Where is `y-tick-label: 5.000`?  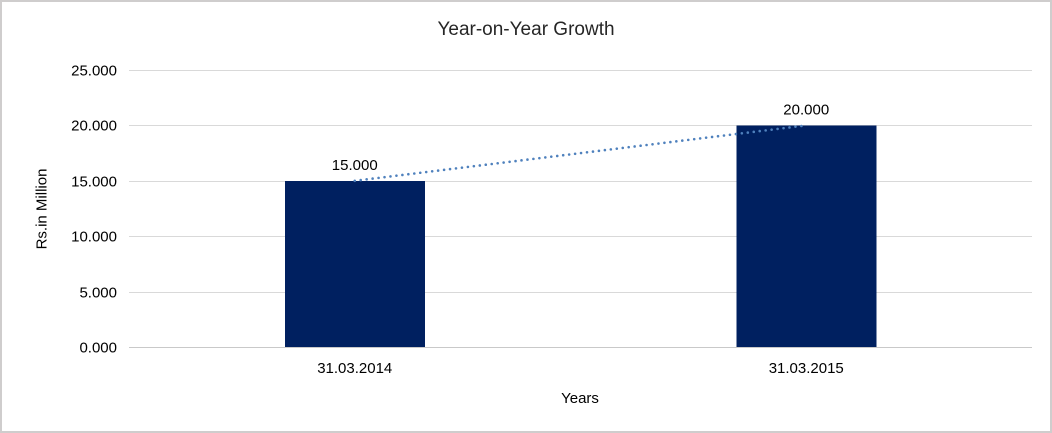
y-tick-label: 5.000 is located at coordinates (98, 293).